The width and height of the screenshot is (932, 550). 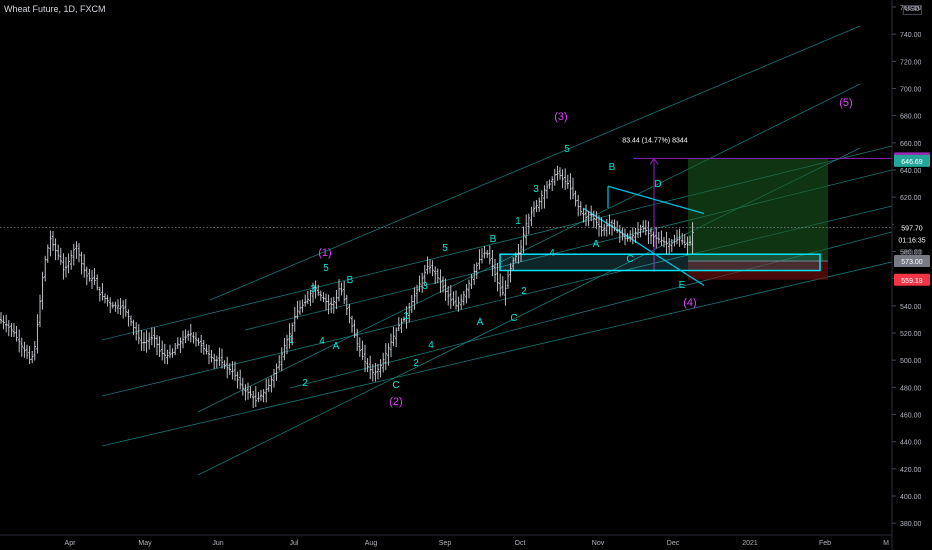 I want to click on price-tick-label: 760.00, so click(x=911, y=8).